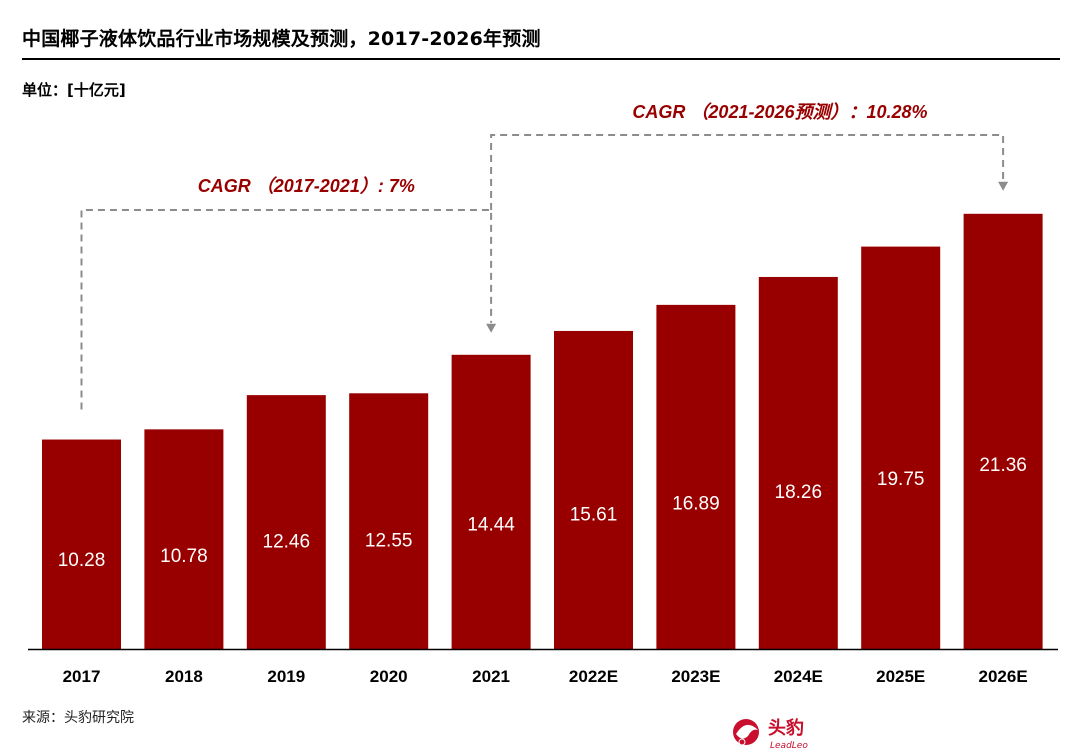  I want to click on x-tick-2017: 2017, so click(82, 676).